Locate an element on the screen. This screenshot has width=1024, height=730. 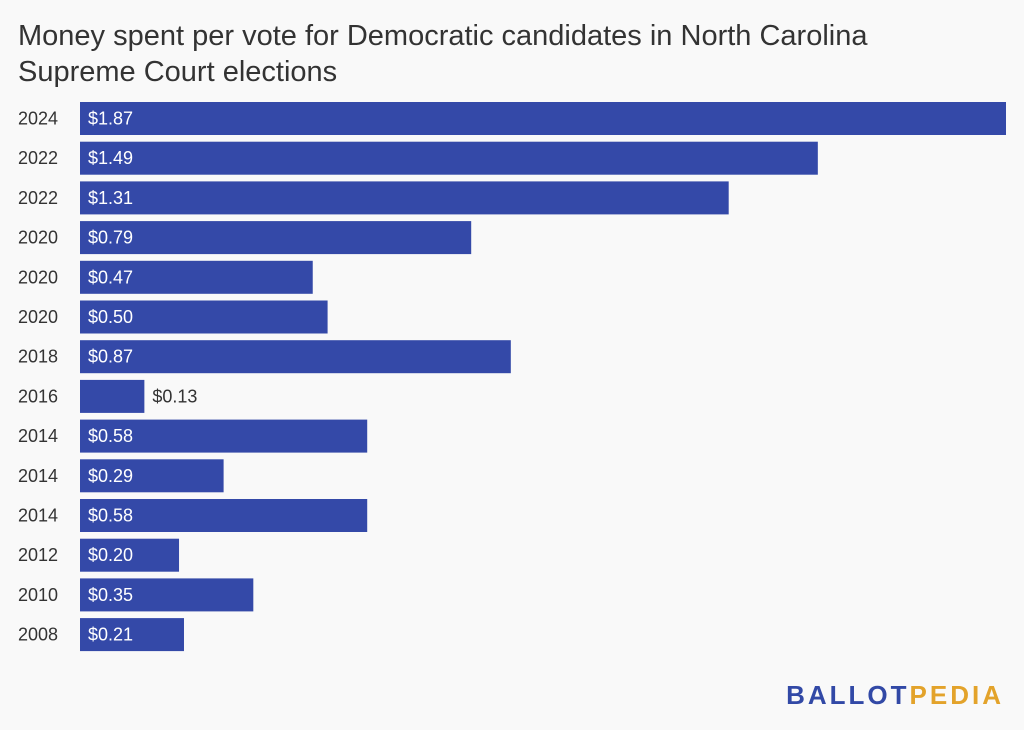
data-label: $0.13 is located at coordinates (174, 396).